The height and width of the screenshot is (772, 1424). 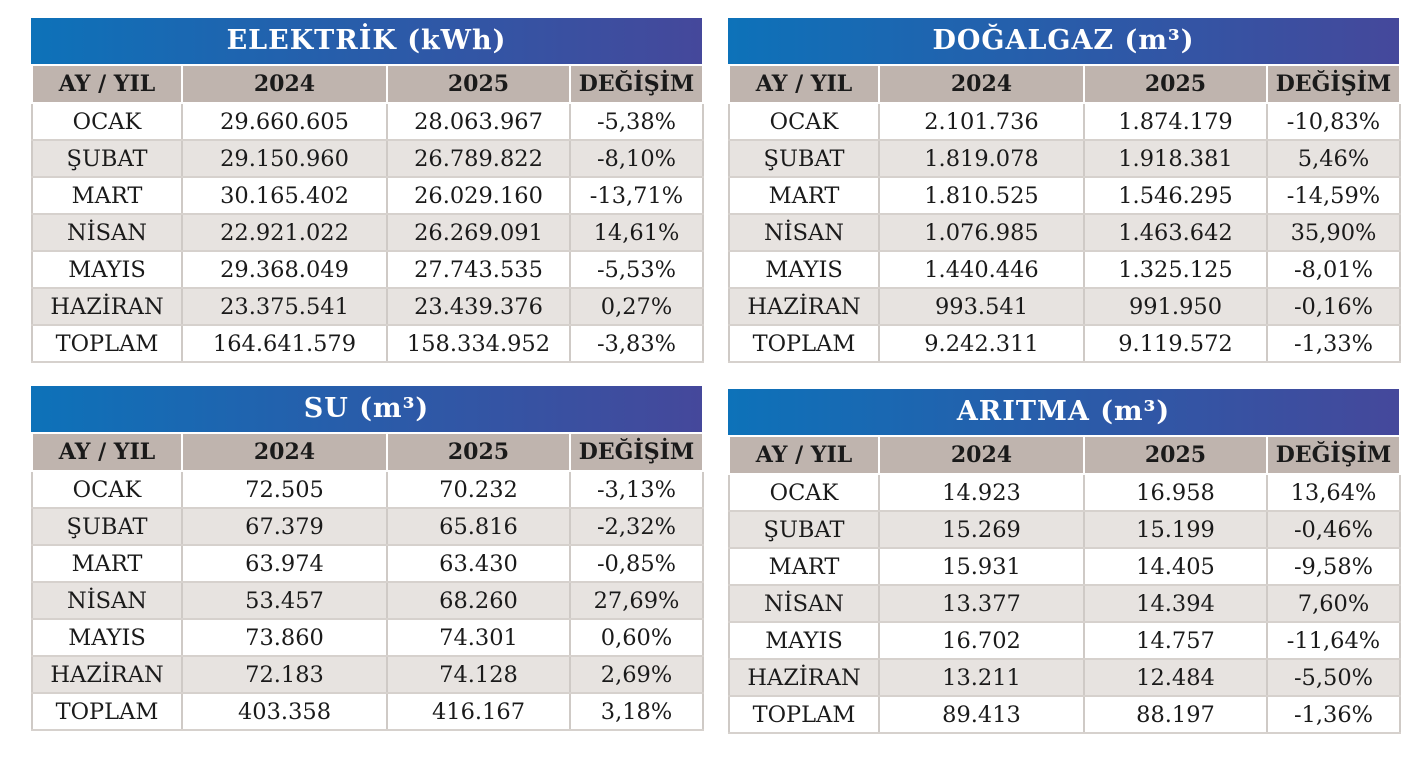 I want to click on table-row: MART 30.165.402 26.029.160 -13,71%, so click(x=367, y=195).